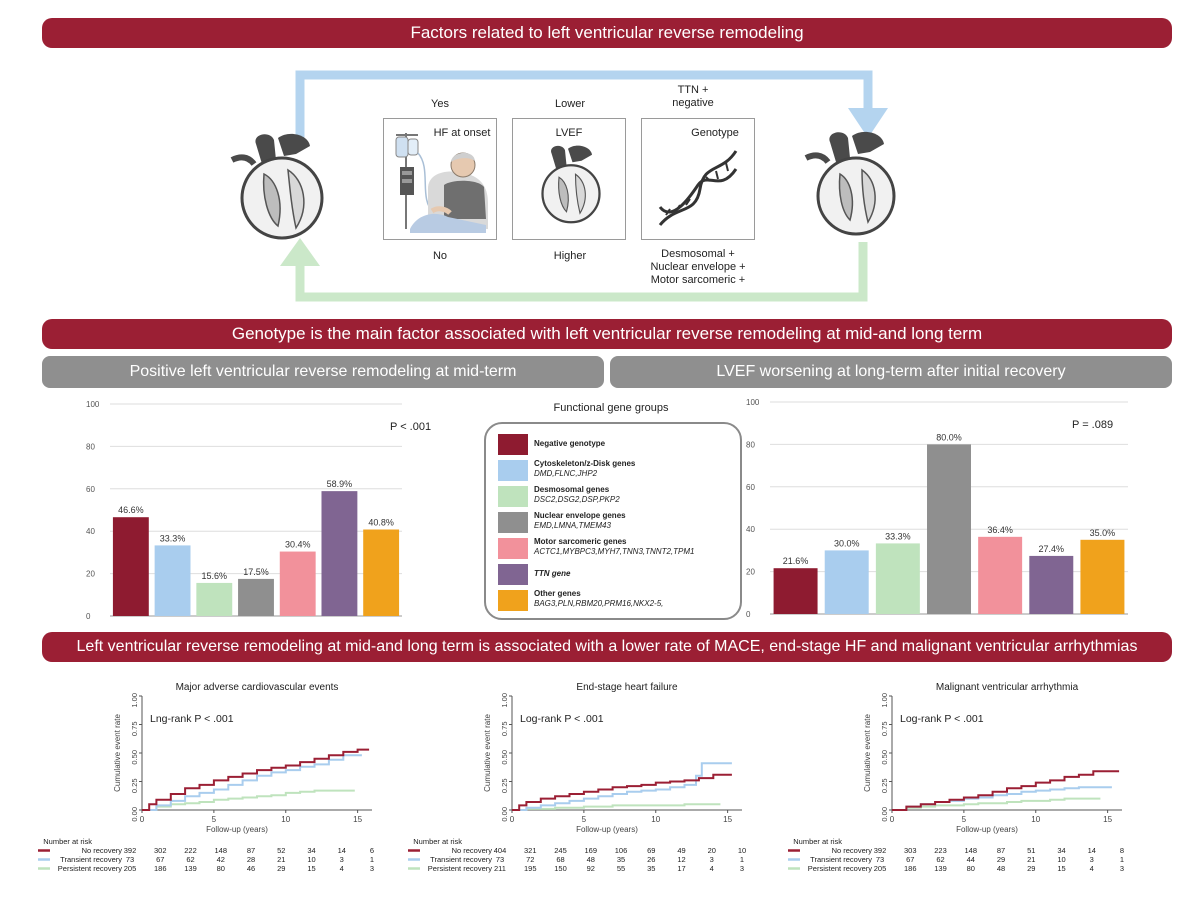 The height and width of the screenshot is (899, 1200). I want to click on genotype-top-label: TTN + negative, so click(693, 96).